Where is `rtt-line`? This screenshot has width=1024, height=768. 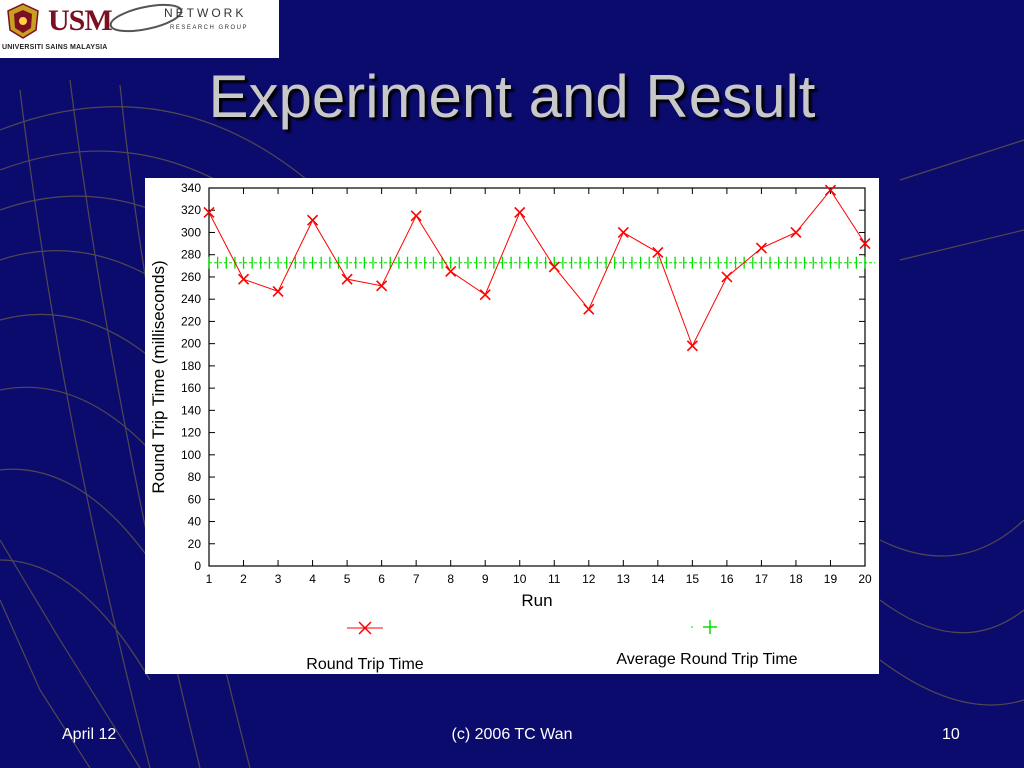
rtt-line is located at coordinates (537, 268).